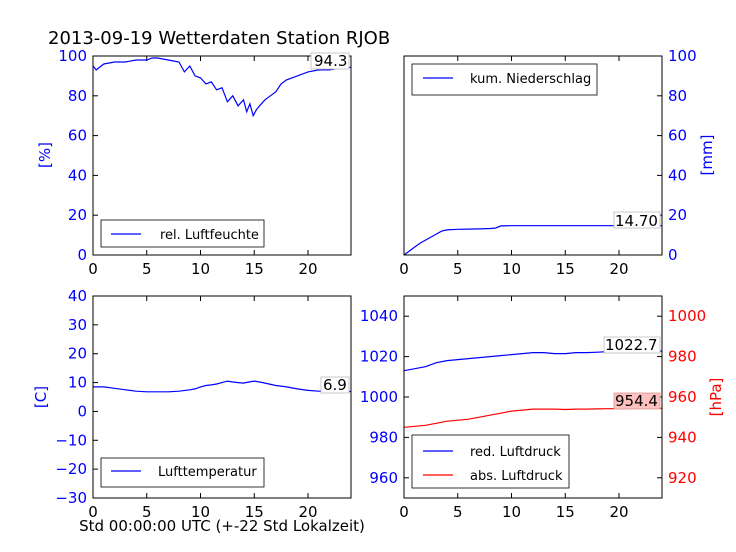 The width and height of the screenshot is (736, 552). I want to click on precipitation-y-tick-label: 20, so click(677, 215).